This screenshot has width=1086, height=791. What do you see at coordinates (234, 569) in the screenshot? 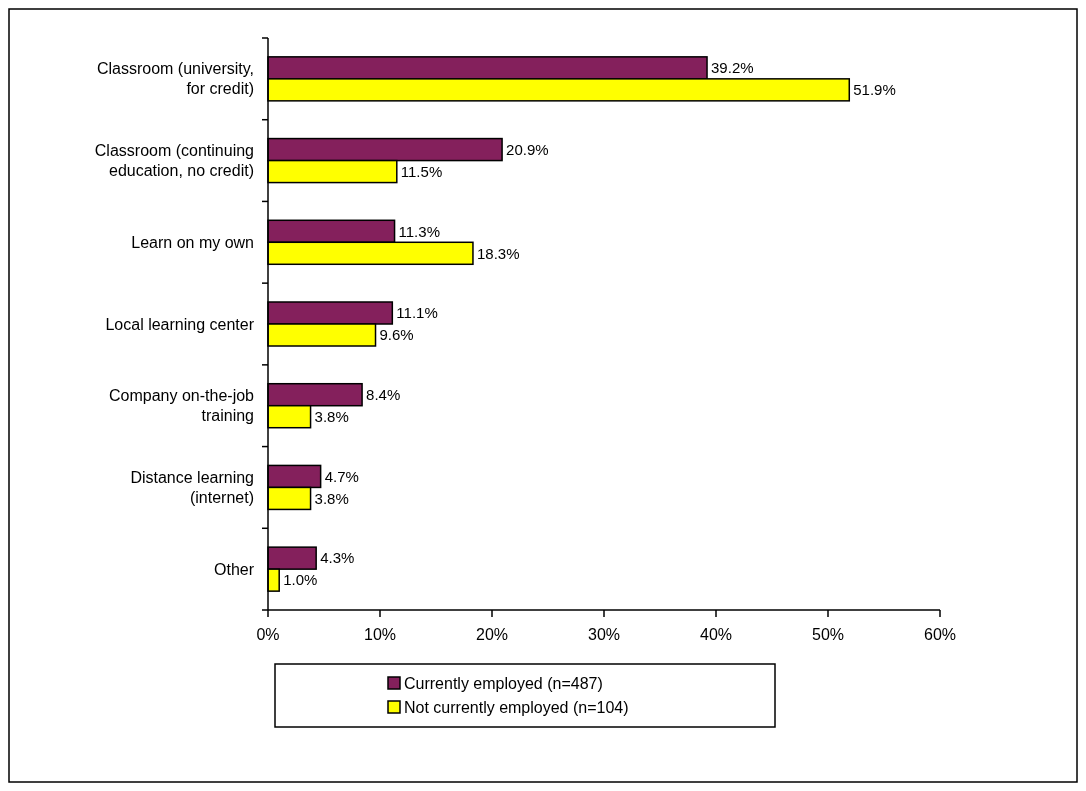
I see `y-tick-label: Other` at bounding box center [234, 569].